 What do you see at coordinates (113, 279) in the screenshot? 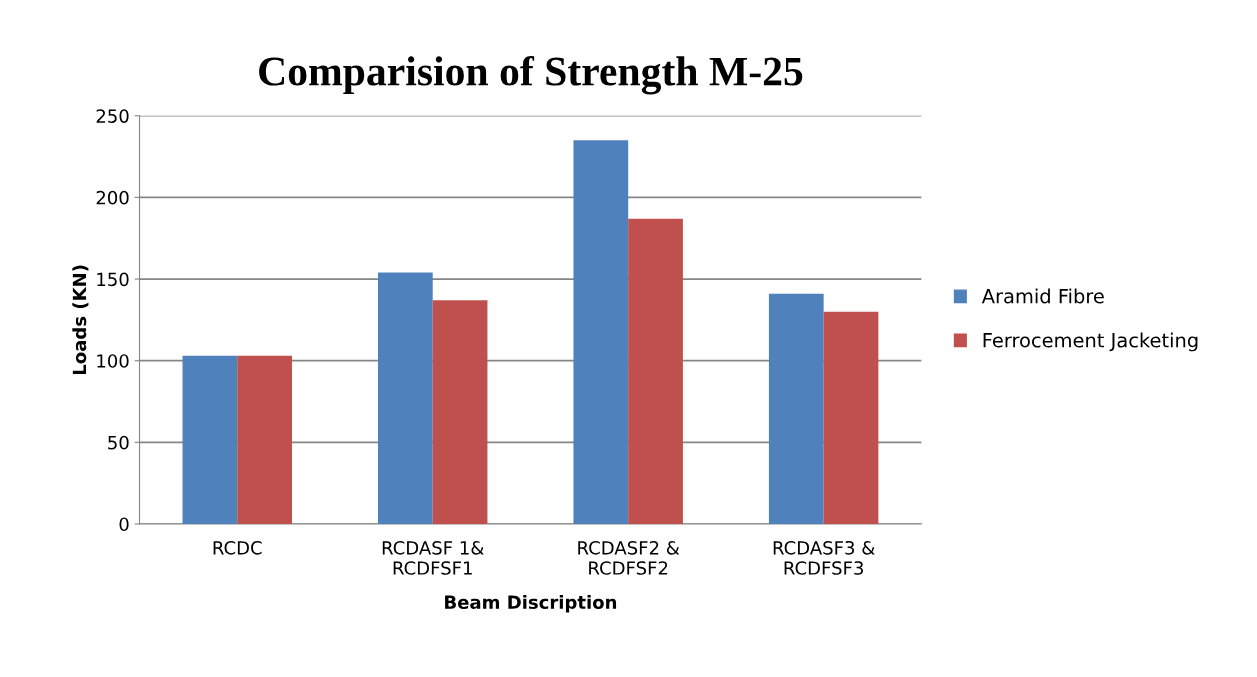
I see `y-tick-label: 150` at bounding box center [113, 279].